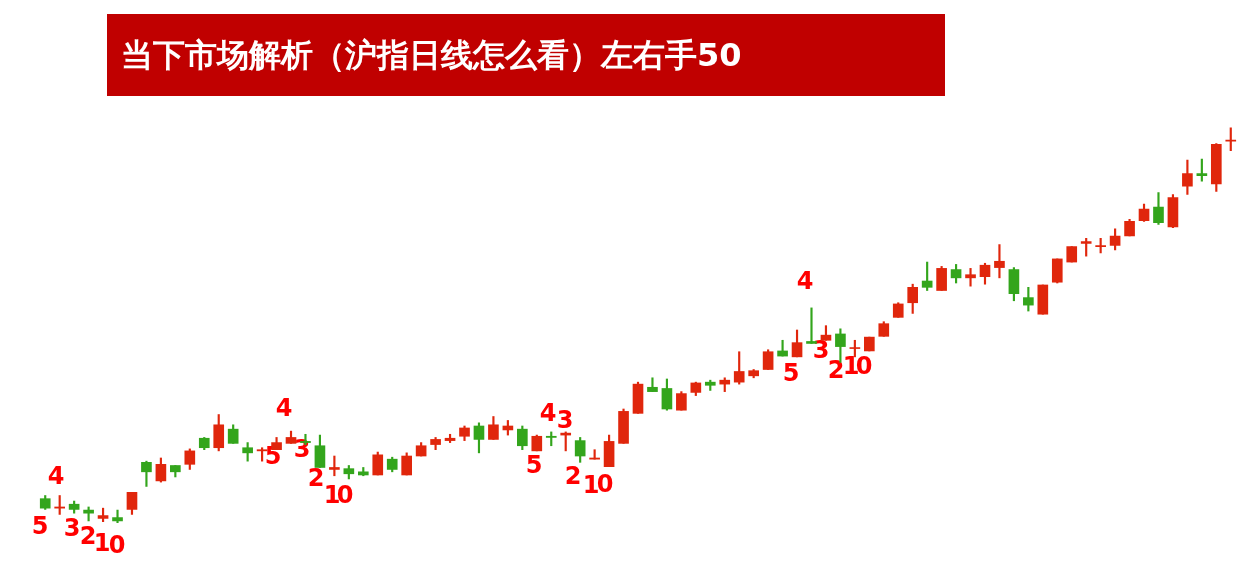 The width and height of the screenshot is (1238, 565). What do you see at coordinates (526, 55) in the screenshot?
I see `chart-title: 当下市场解析（沪指日线怎么看）左右手50` at bounding box center [526, 55].